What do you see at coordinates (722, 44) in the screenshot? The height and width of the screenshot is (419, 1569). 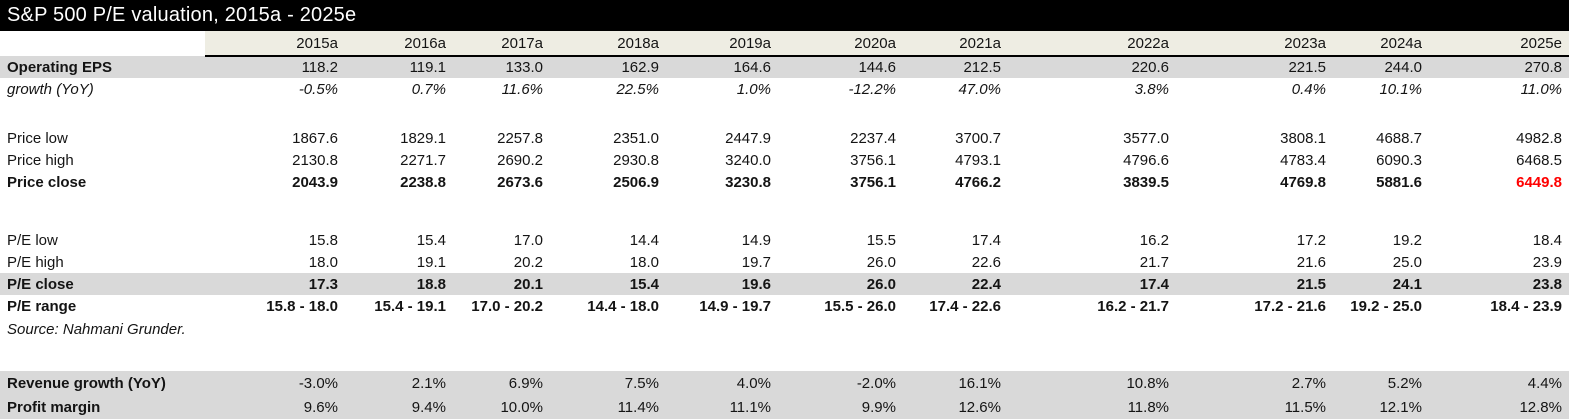 I see `year-header: 2019a` at bounding box center [722, 44].